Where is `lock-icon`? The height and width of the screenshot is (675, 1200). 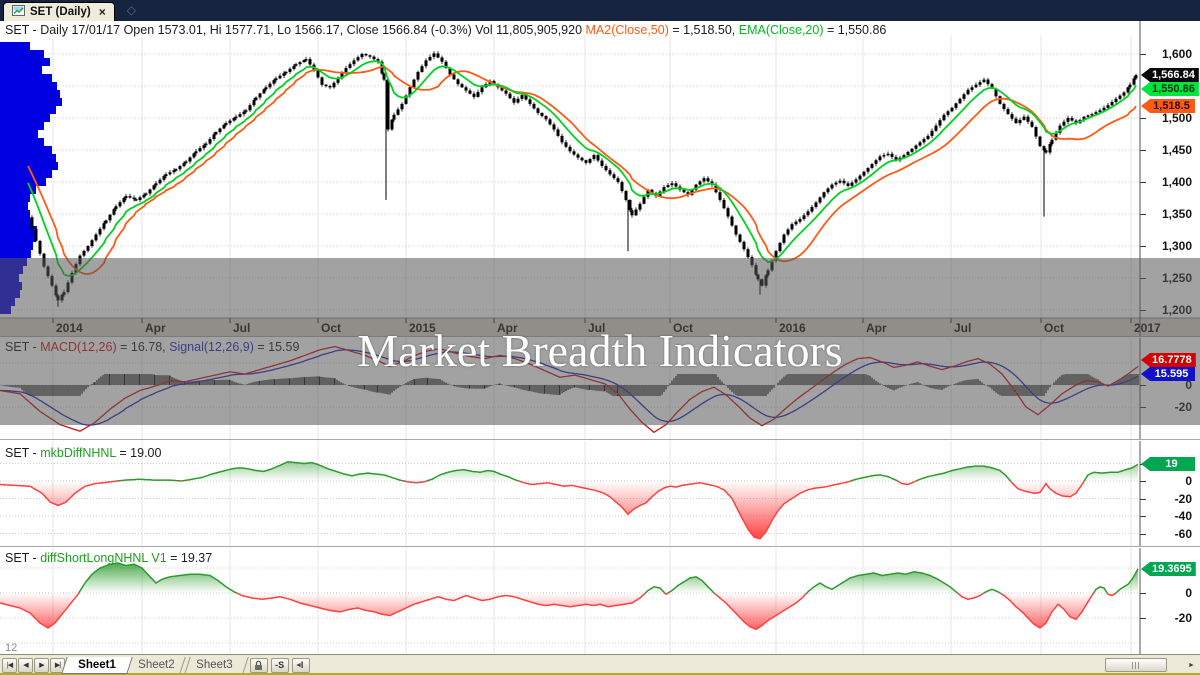
lock-icon is located at coordinates (259, 665).